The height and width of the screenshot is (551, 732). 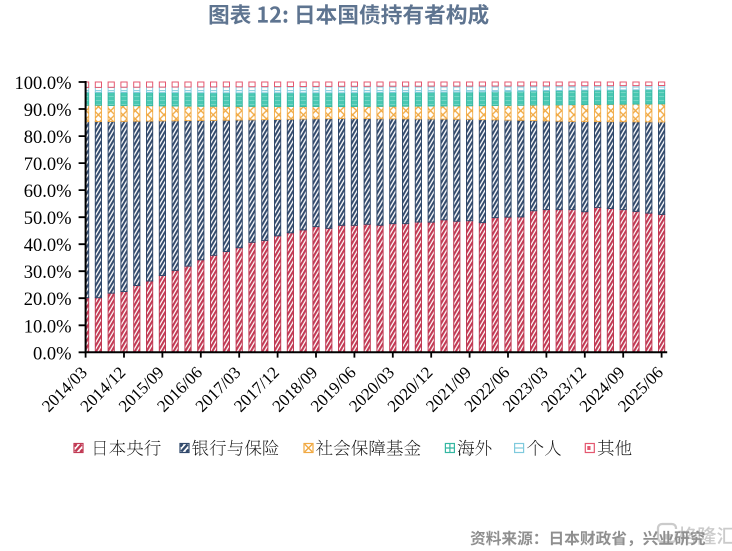 I want to click on svg-text: 60.0%, so click(x=48, y=192).